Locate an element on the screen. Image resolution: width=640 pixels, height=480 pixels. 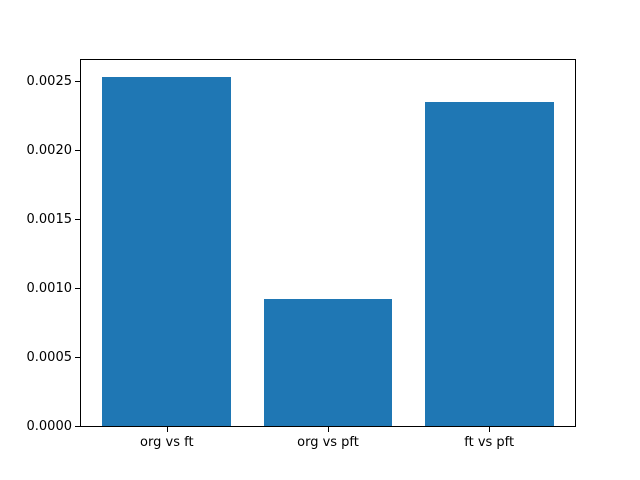
y-tick-label: 0.0015 is located at coordinates (49, 219).